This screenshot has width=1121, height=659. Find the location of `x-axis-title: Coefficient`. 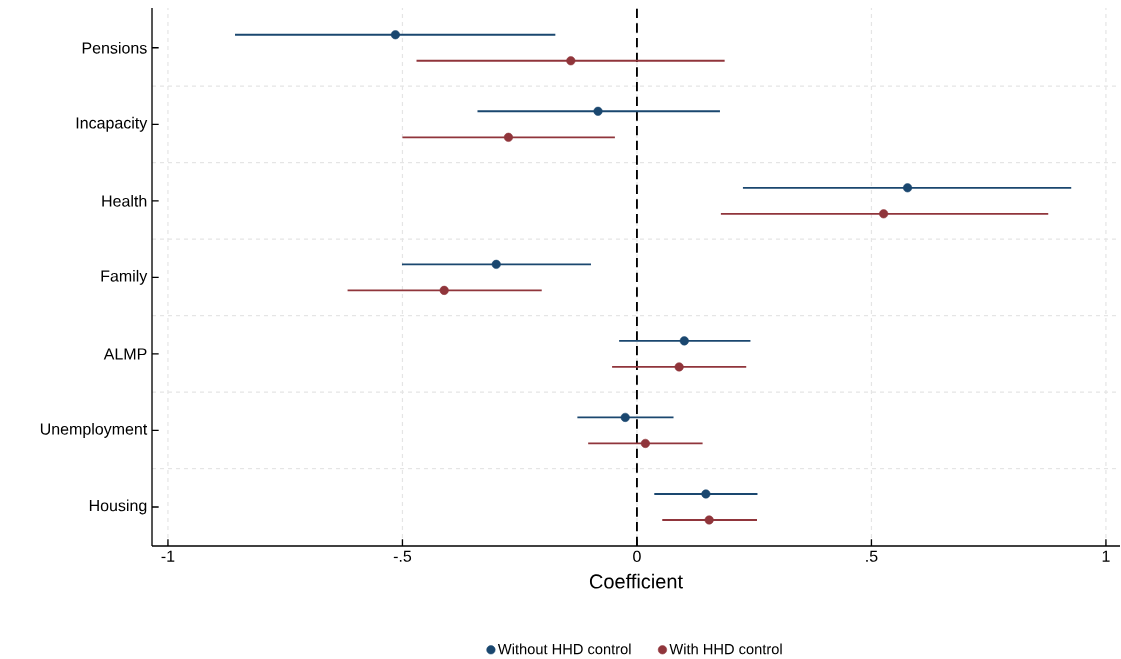

x-axis-title: Coefficient is located at coordinates (636, 581).